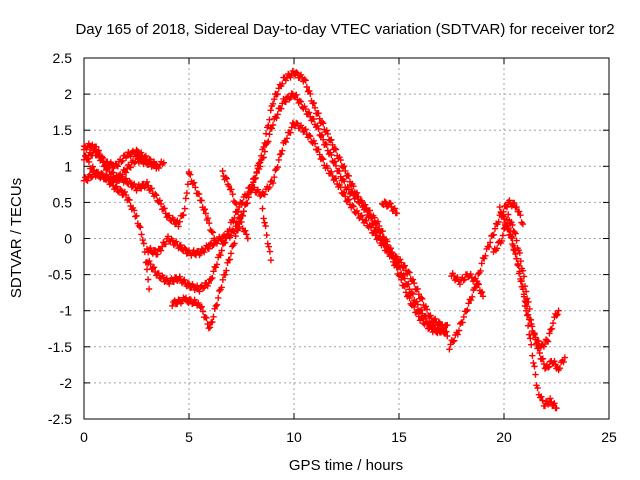  Describe the element at coordinates (66, 311) in the screenshot. I see `y-tick-label: -1` at that location.